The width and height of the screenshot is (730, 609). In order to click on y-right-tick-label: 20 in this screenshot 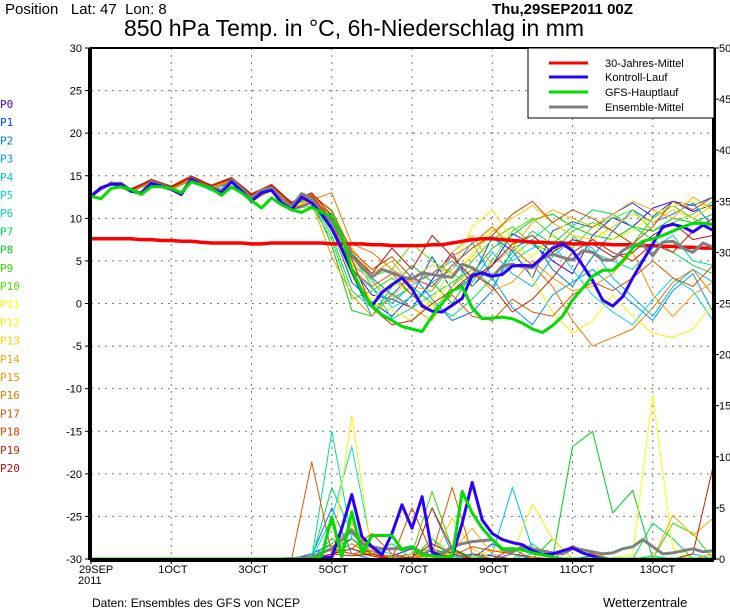, I will do `click(724, 356)`.